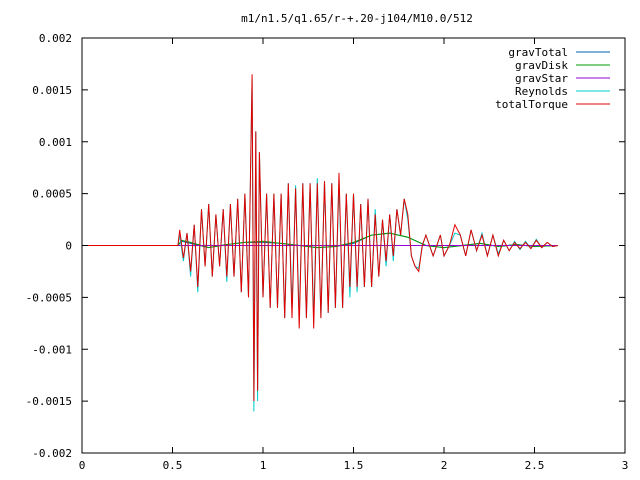 The height and width of the screenshot is (480, 640). I want to click on x-tick-label: 1, so click(263, 465).